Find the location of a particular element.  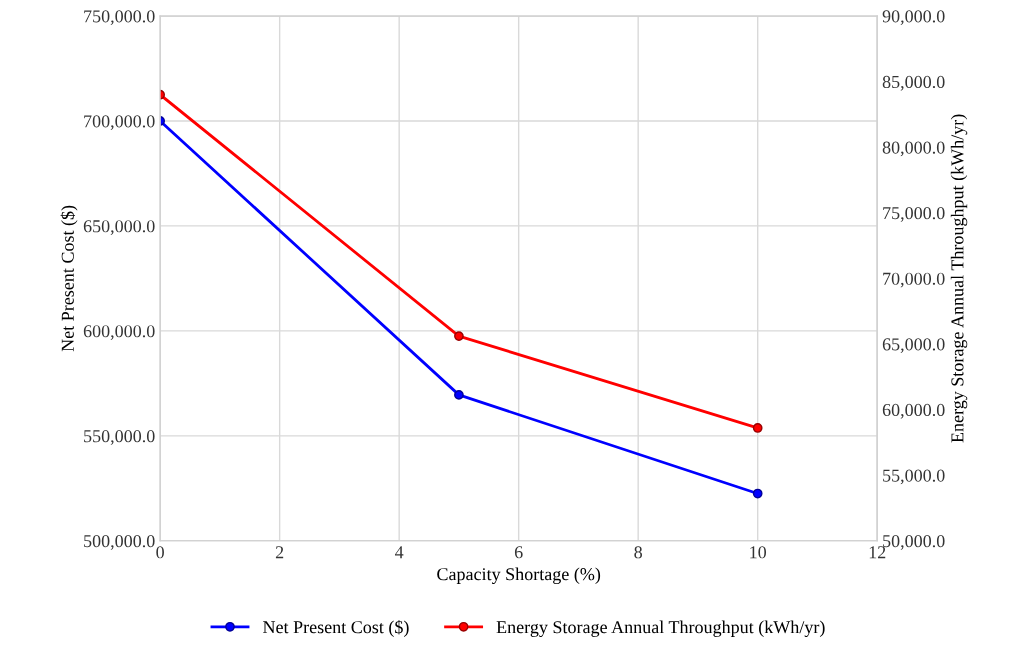

y-tick-label: 700,000.0 is located at coordinates (119, 122).